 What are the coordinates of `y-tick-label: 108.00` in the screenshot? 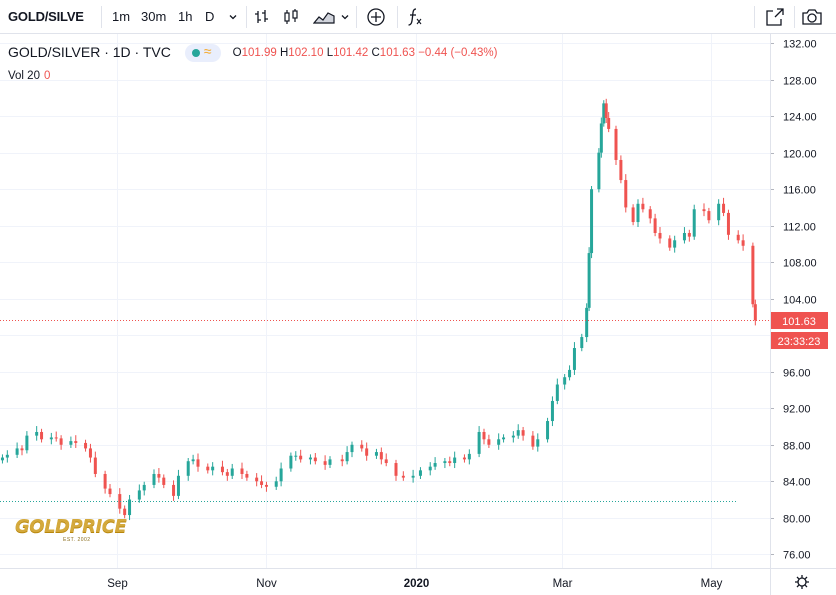 It's located at (800, 264).